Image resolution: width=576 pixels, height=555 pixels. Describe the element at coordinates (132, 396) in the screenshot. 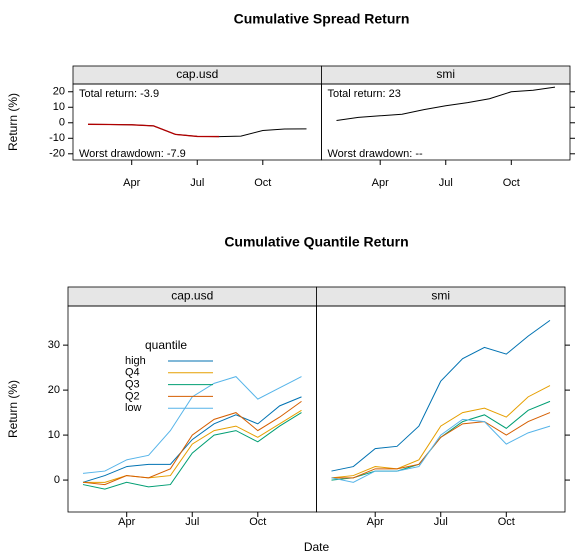

I see `legend-label: Q2` at that location.